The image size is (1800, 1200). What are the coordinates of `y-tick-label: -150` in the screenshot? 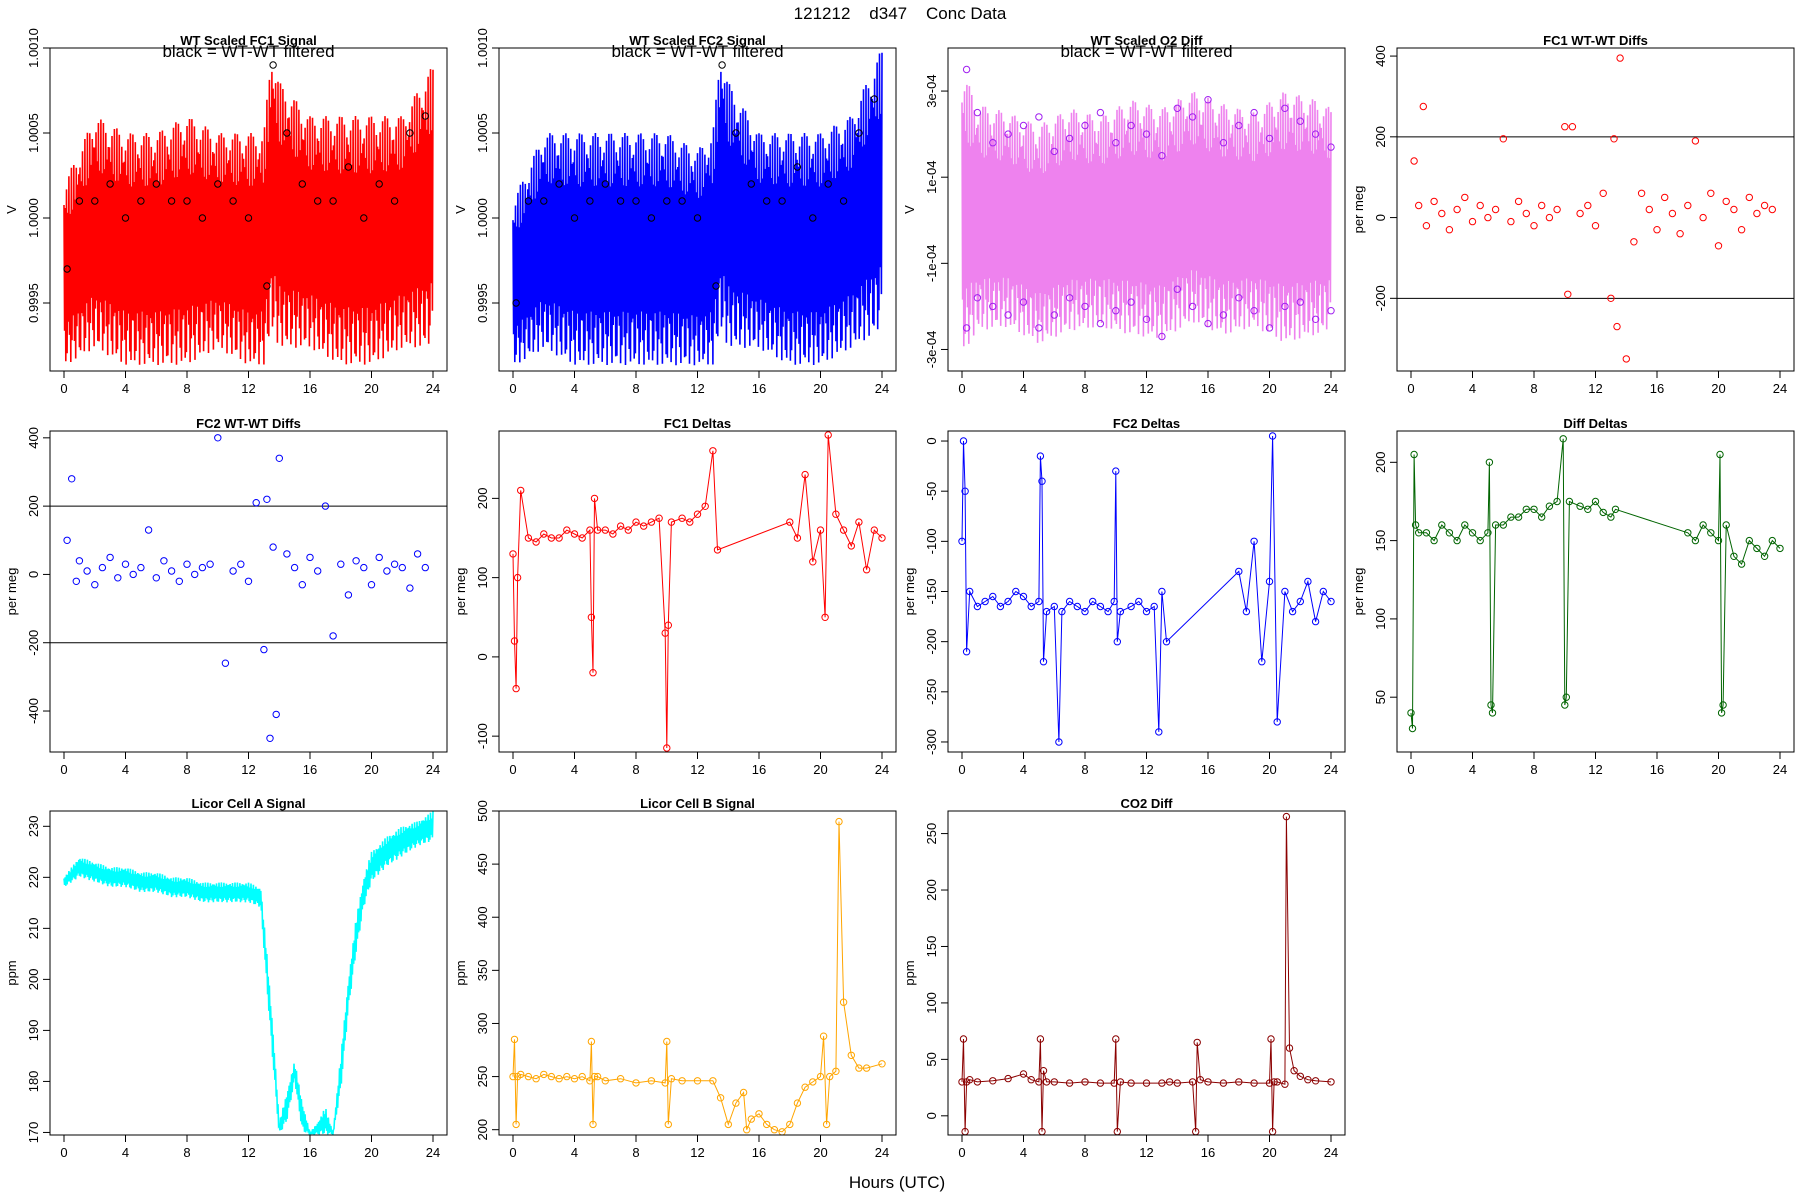 It's located at (931, 591).